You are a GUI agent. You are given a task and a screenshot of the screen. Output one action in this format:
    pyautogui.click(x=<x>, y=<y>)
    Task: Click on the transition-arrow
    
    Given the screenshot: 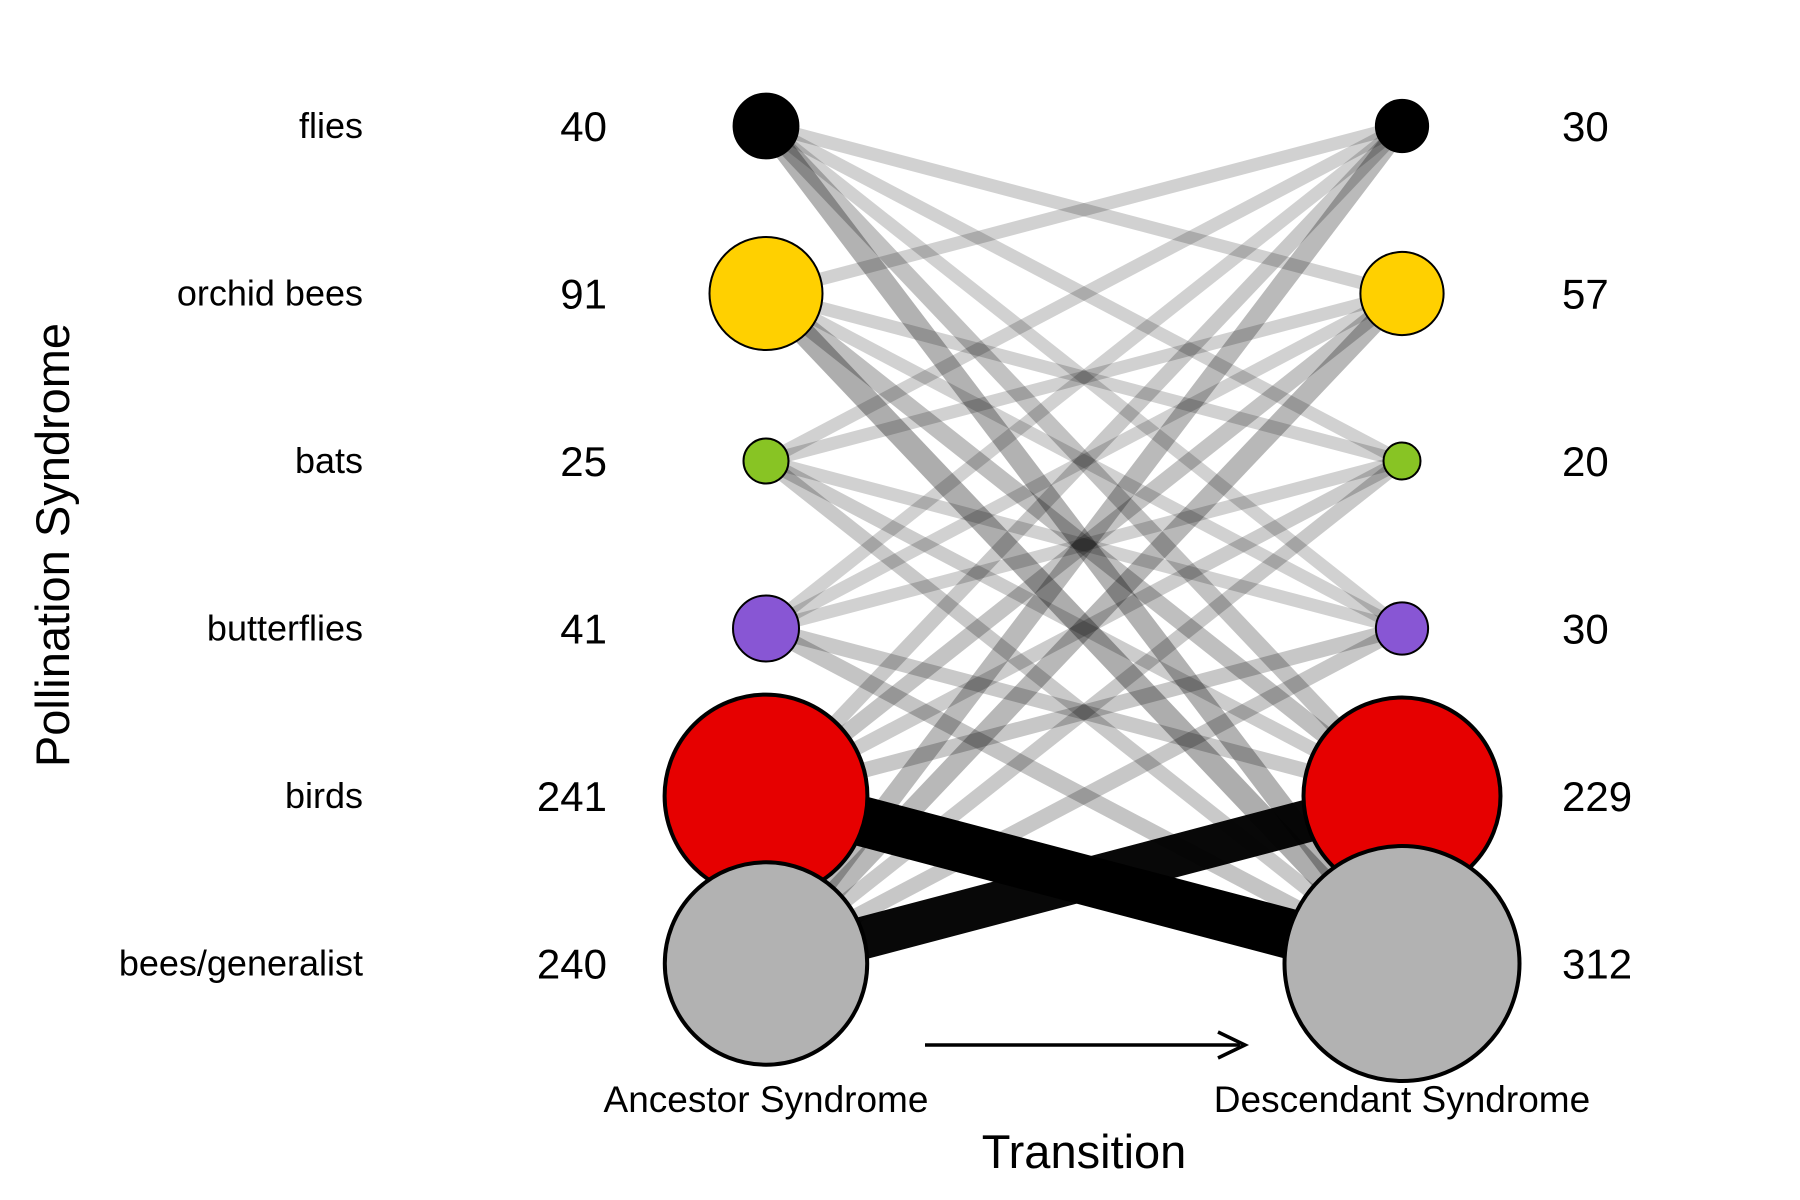 What is the action you would take?
    pyautogui.click(x=1087, y=1045)
    